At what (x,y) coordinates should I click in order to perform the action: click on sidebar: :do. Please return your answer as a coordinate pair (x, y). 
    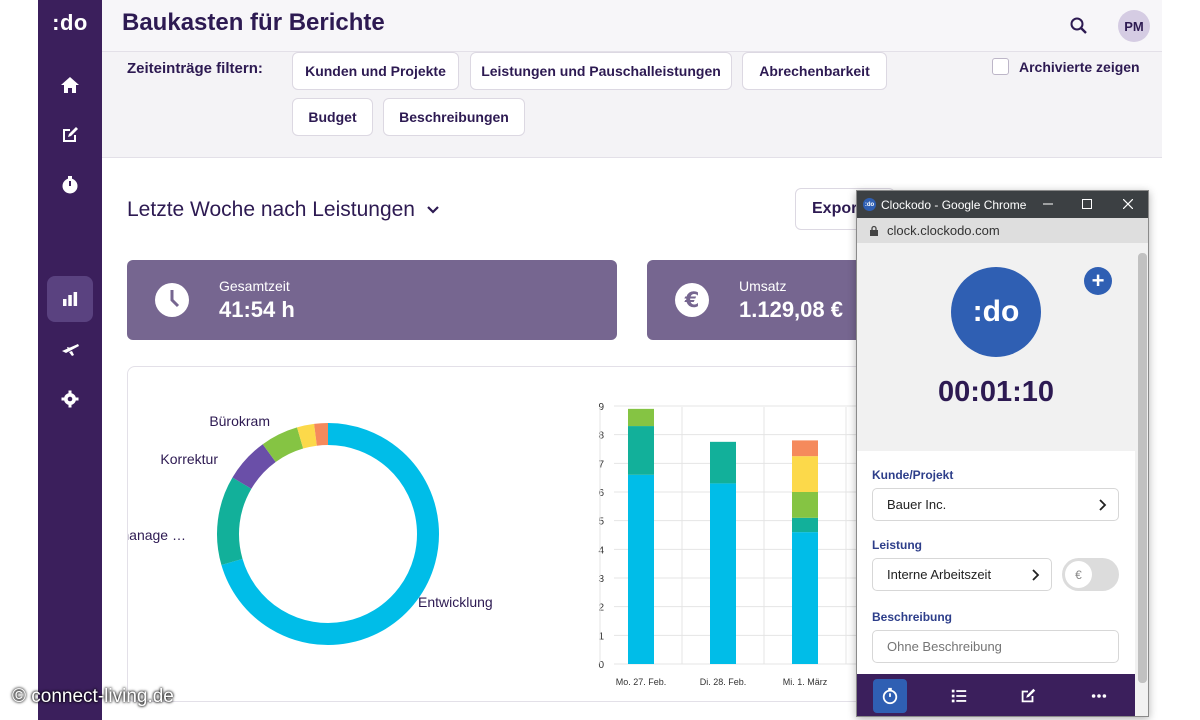
    Looking at the image, I should click on (70, 360).